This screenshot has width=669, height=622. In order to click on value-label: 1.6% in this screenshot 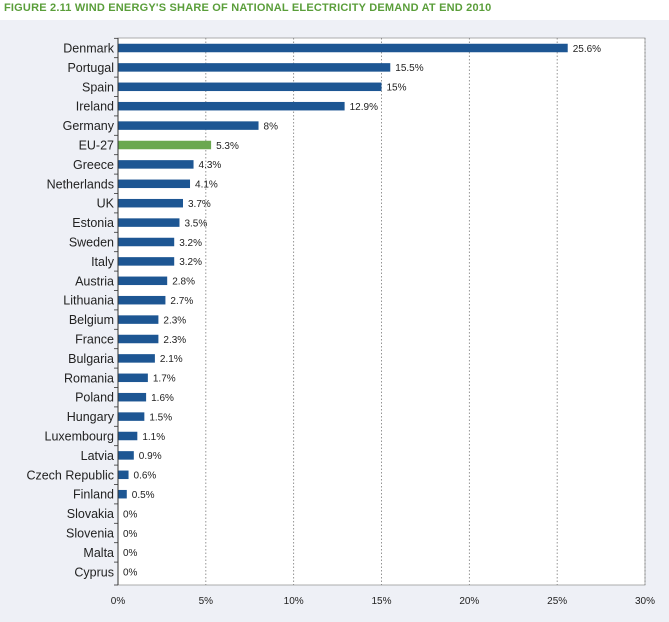, I will do `click(162, 398)`.